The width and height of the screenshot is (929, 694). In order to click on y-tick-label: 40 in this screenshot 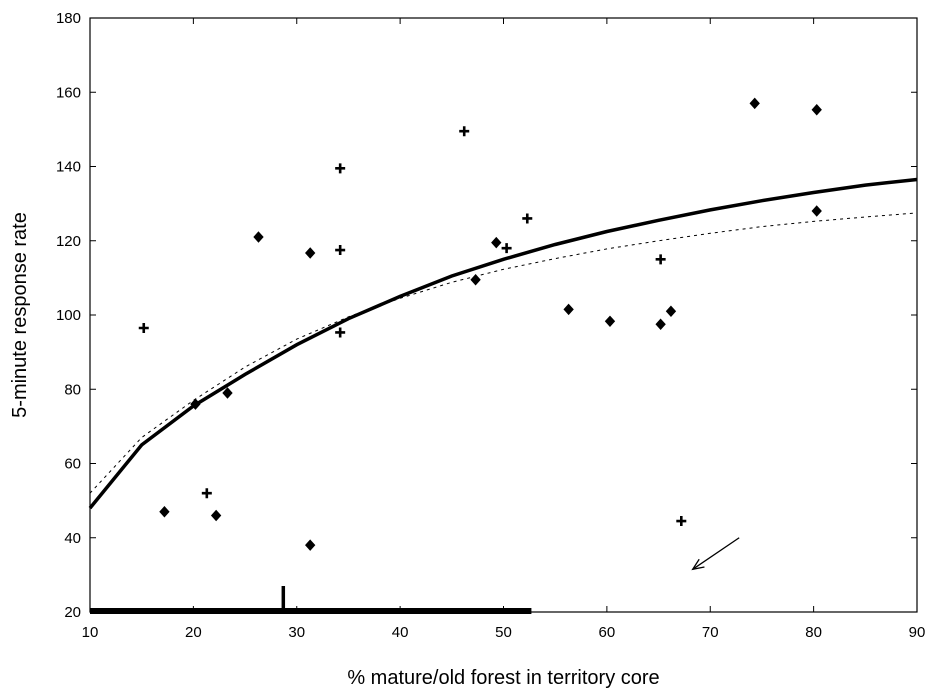, I will do `click(72, 538)`.